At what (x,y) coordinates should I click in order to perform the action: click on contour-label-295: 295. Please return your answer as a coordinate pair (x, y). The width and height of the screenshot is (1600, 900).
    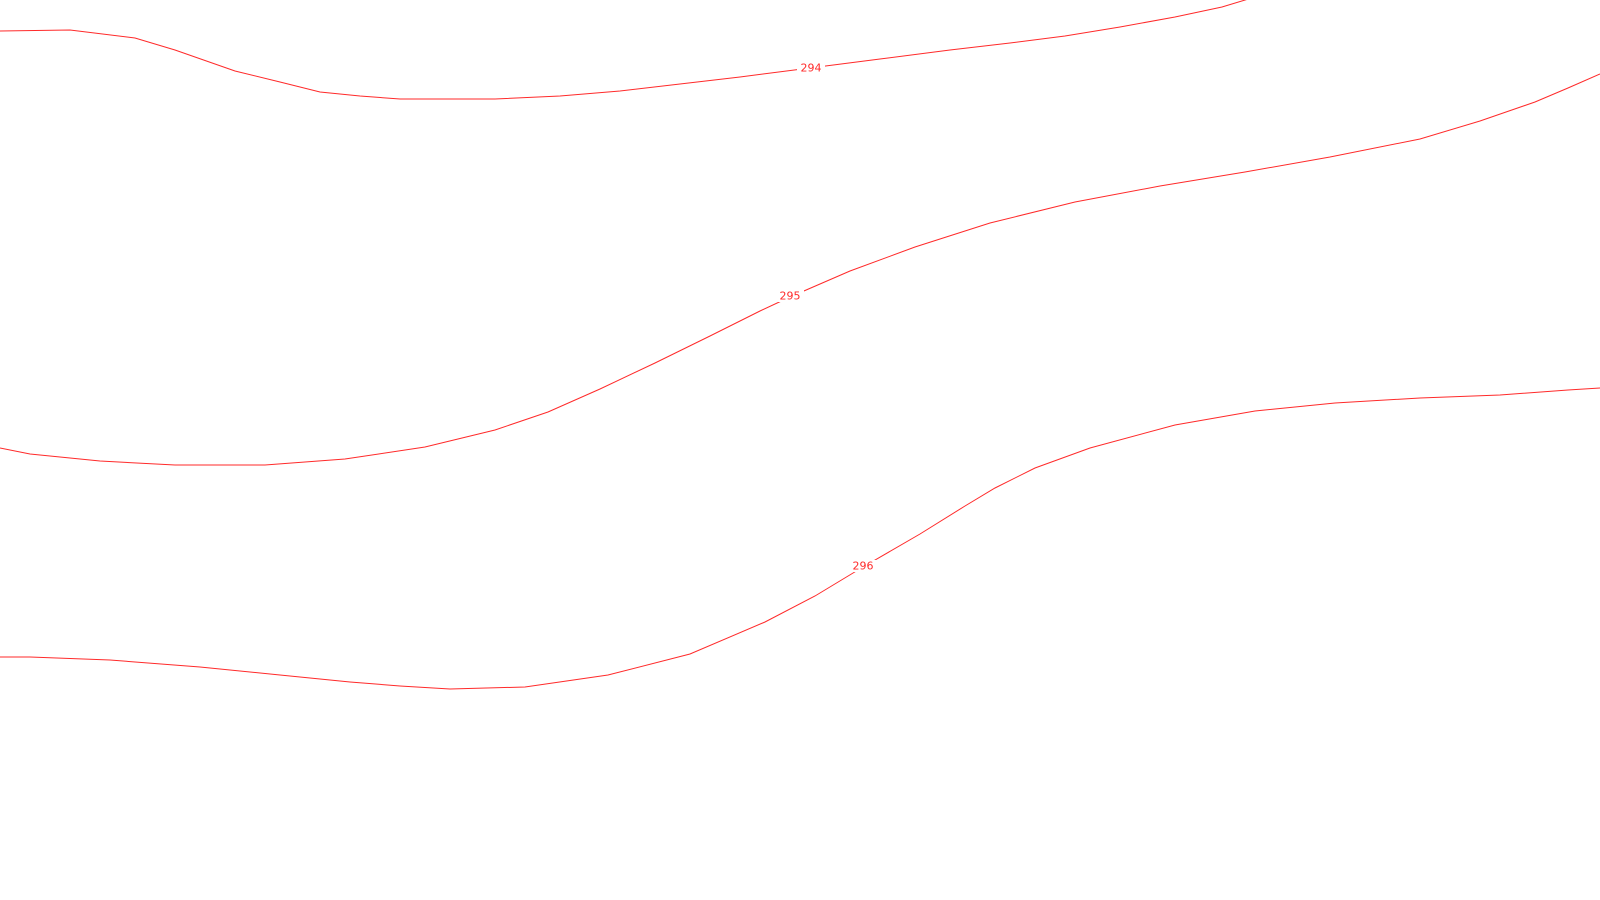
    Looking at the image, I should click on (790, 296).